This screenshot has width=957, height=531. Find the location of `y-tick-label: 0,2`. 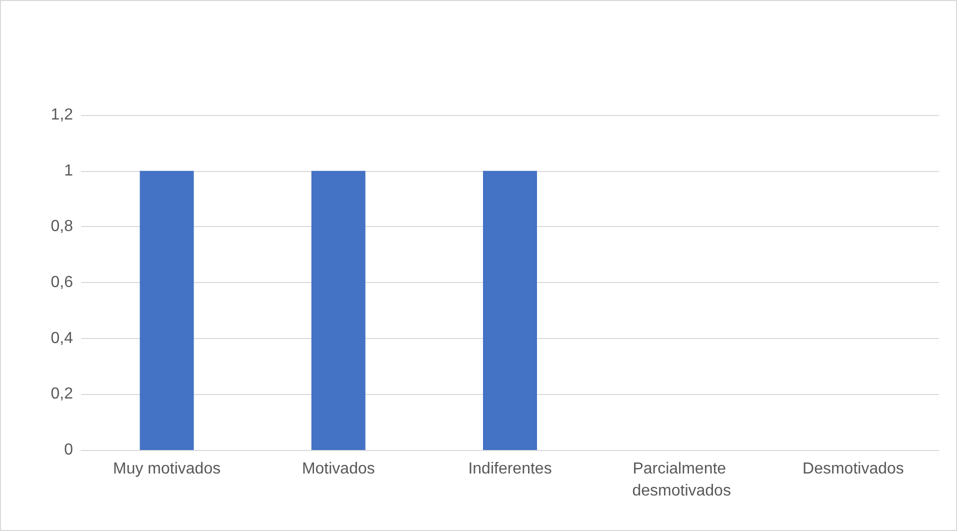

y-tick-label: 0,2 is located at coordinates (62, 394).